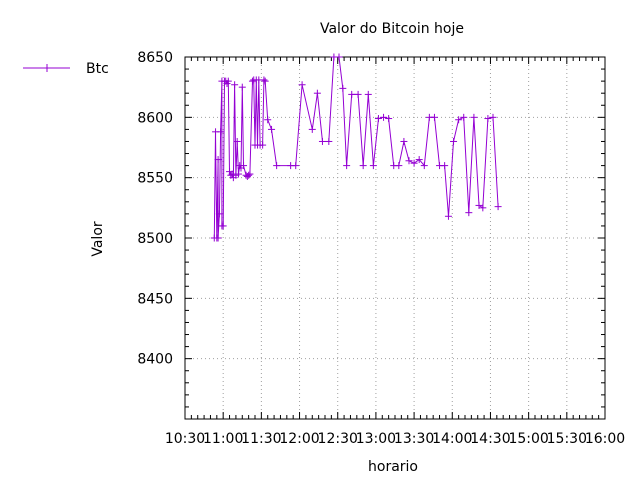 The image size is (640, 480). What do you see at coordinates (98, 239) in the screenshot?
I see `y-axis-label: Valor` at bounding box center [98, 239].